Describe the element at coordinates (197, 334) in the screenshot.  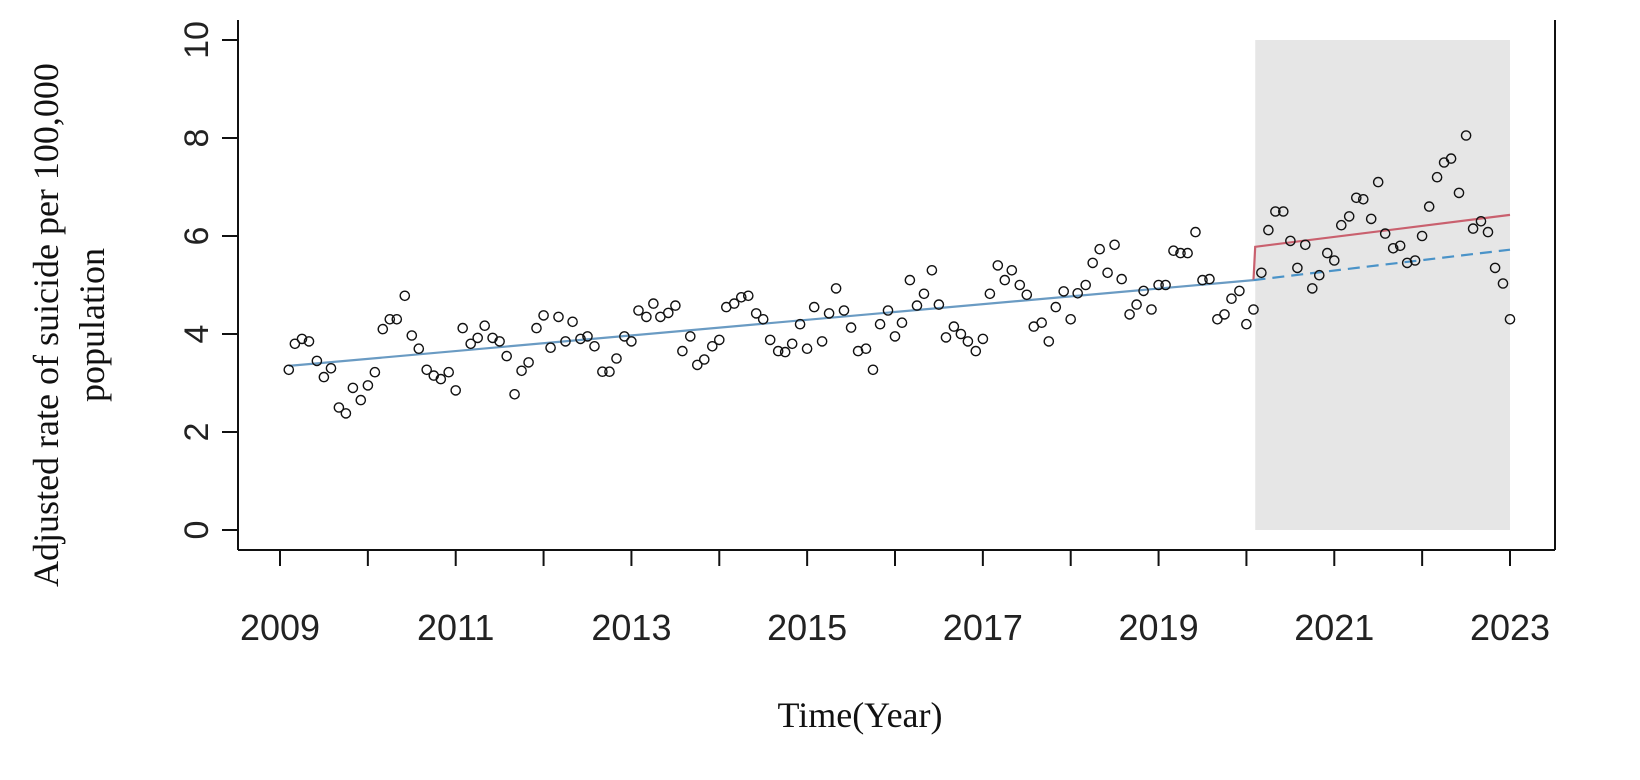
I see `y-tick-label: 4` at that location.